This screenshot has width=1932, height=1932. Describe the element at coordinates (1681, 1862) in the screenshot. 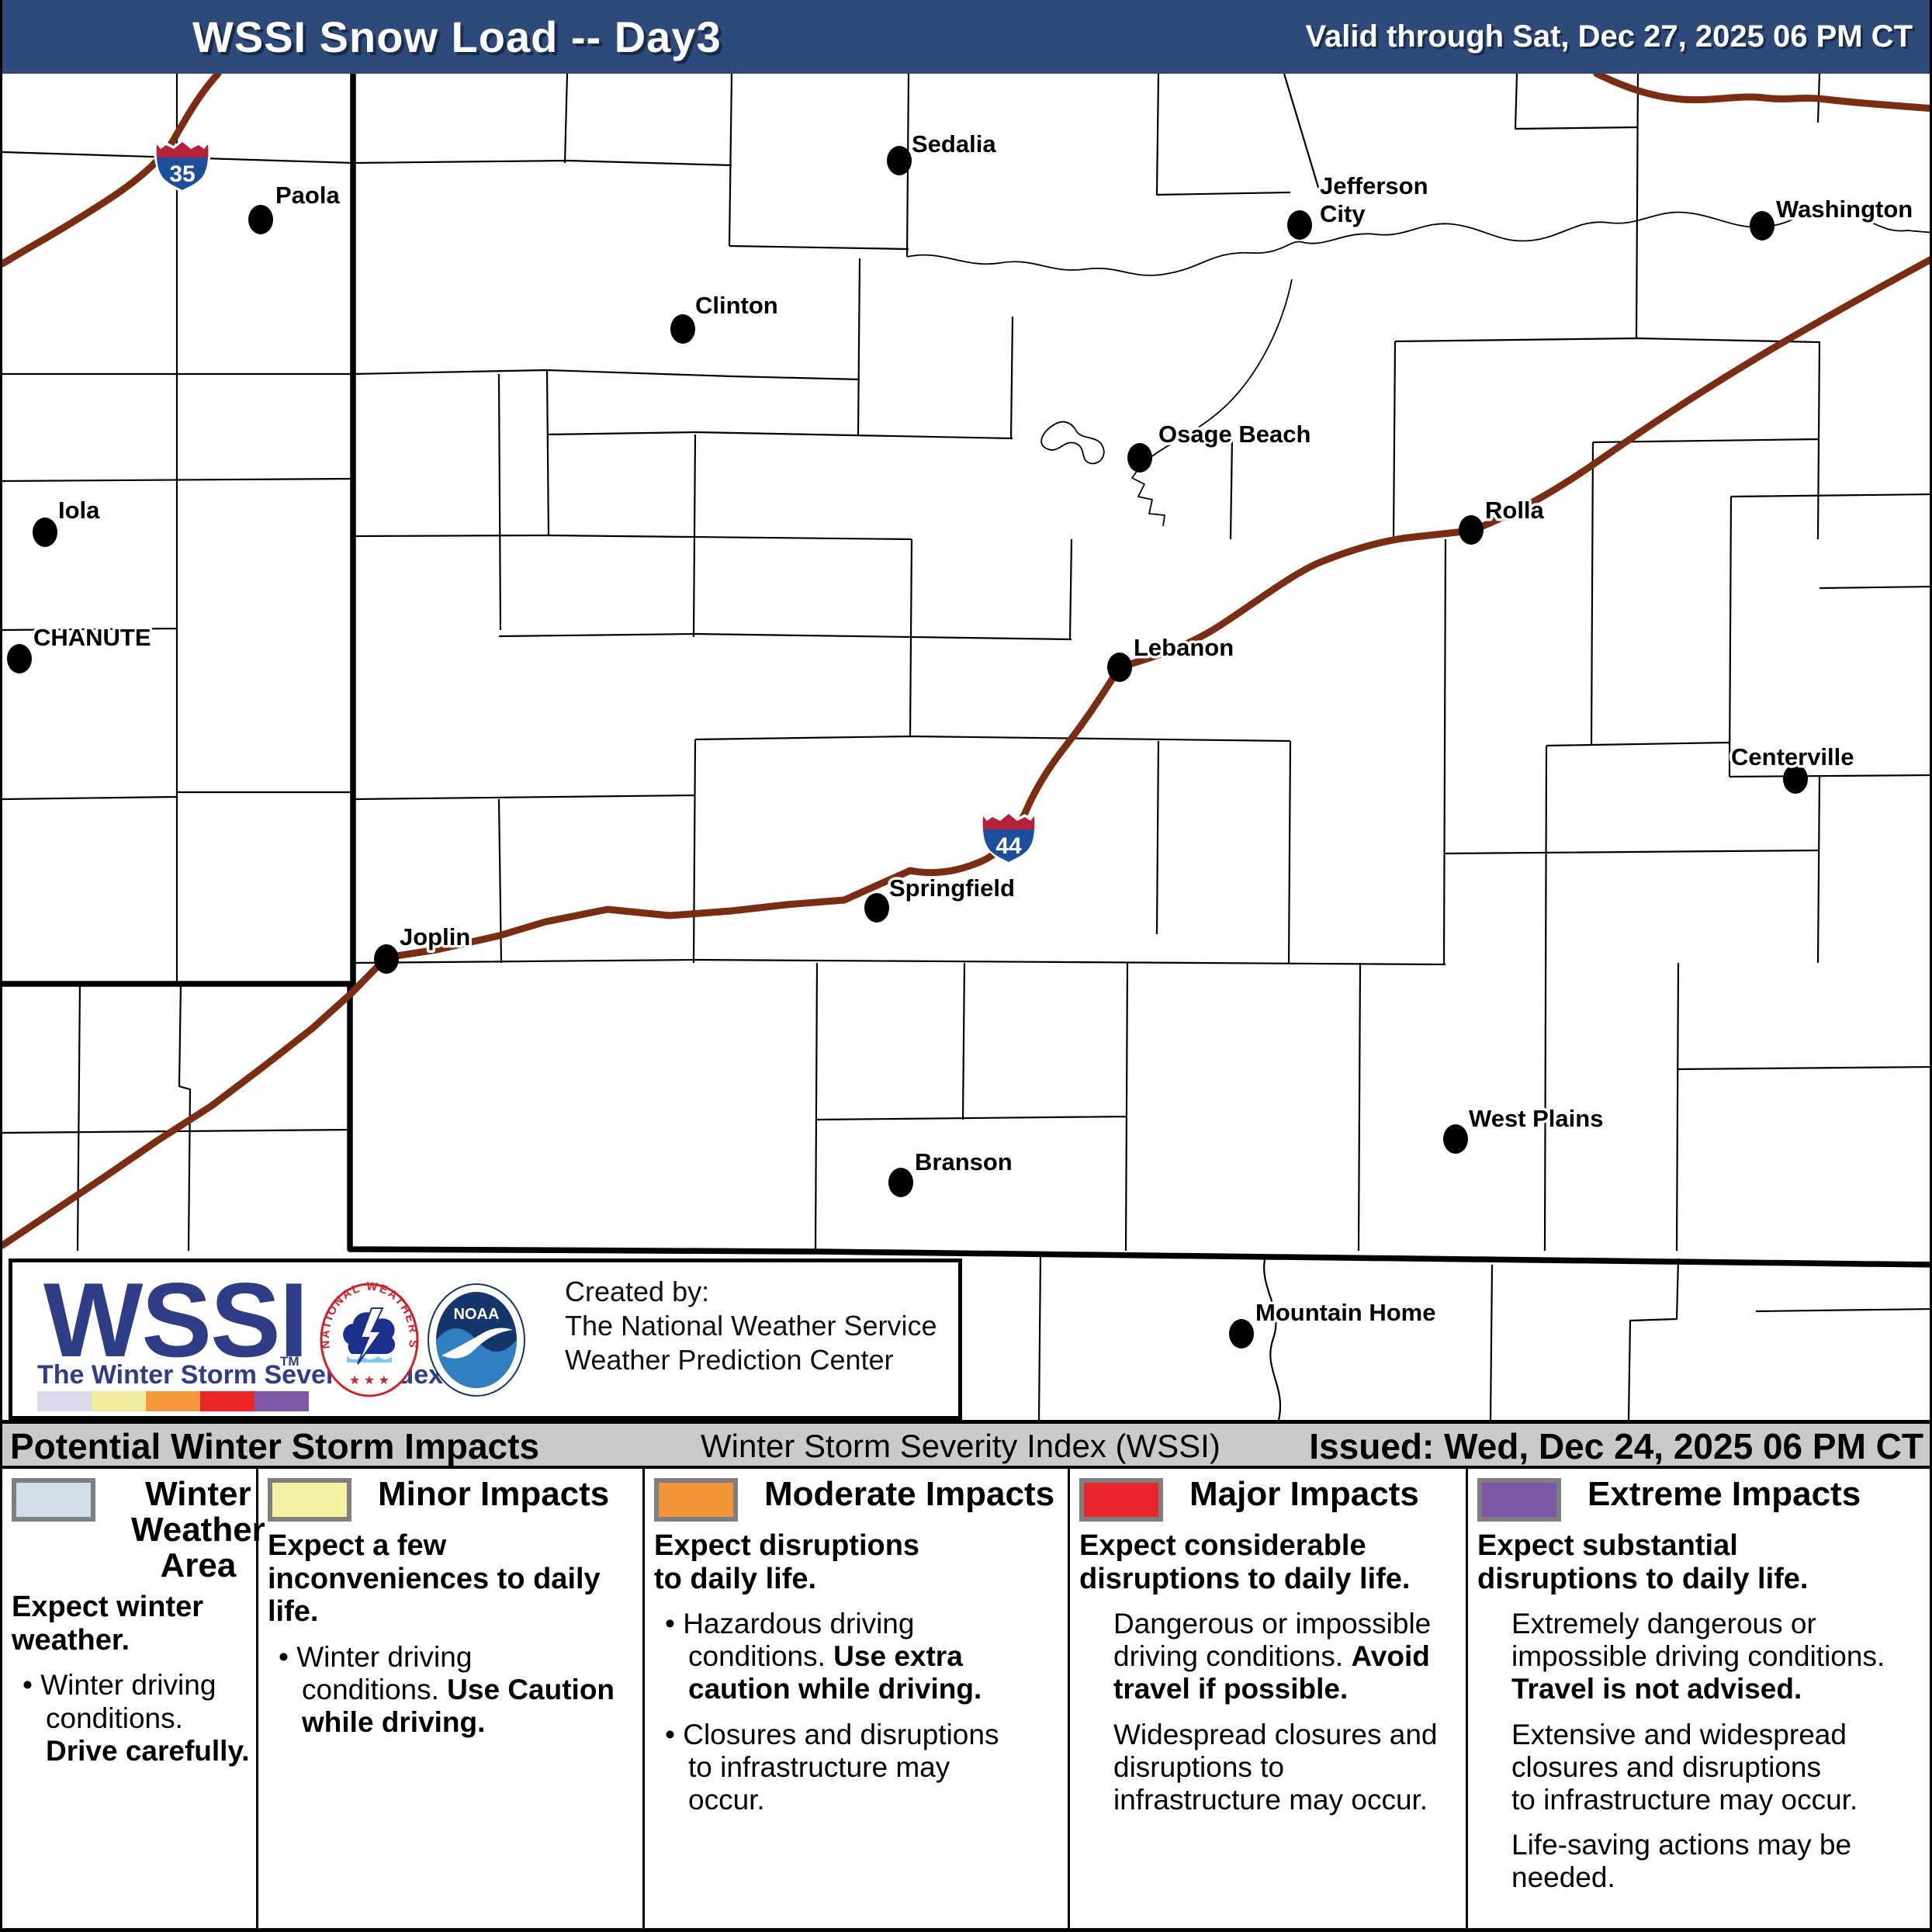

I see `legend-item: Life-saving actions may be needed.` at that location.